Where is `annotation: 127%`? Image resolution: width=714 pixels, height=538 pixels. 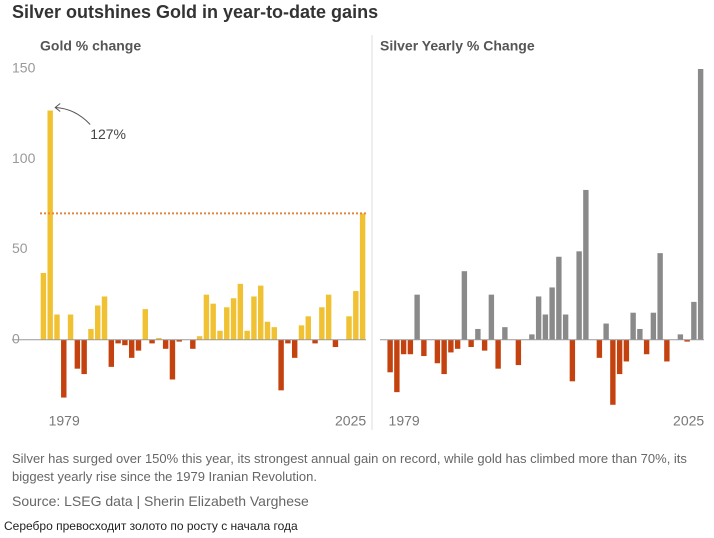
annotation: 127% is located at coordinates (108, 134).